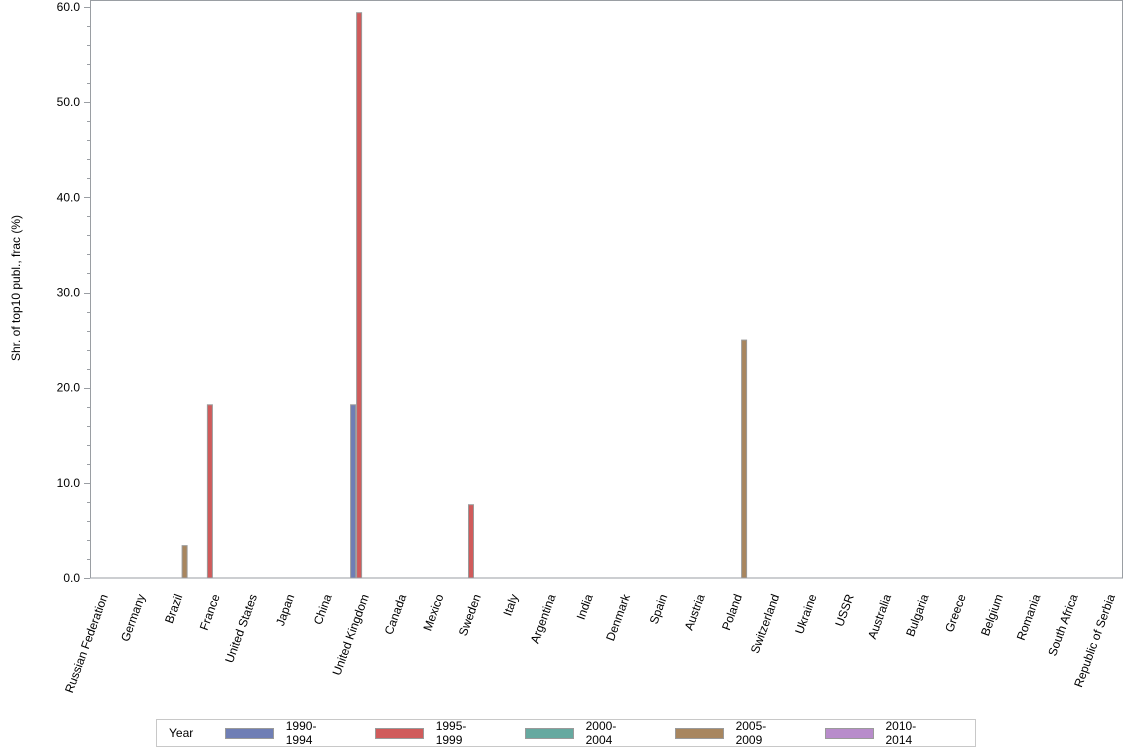 Image resolution: width=1134 pixels, height=756 pixels. What do you see at coordinates (471, 541) in the screenshot?
I see `bar-sweden-1995-1999` at bounding box center [471, 541].